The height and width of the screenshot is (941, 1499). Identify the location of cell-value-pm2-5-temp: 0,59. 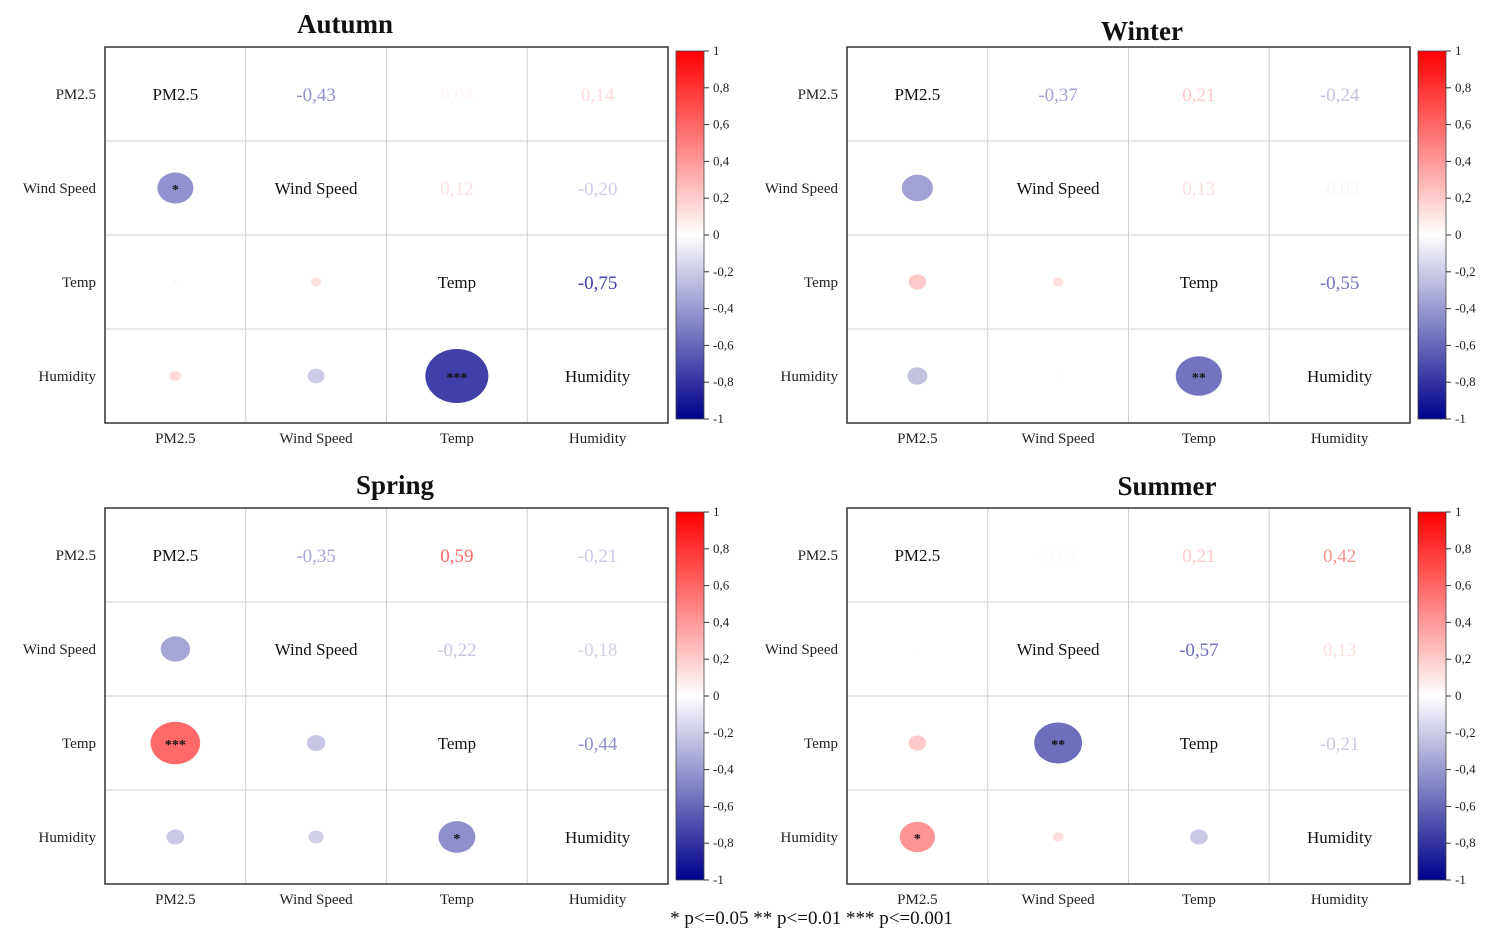
(456, 556).